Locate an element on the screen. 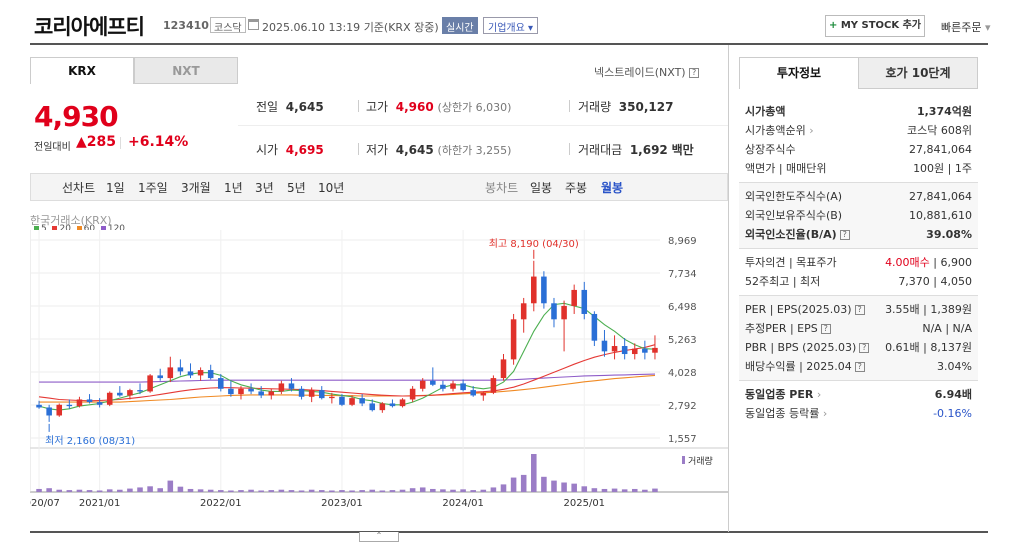  divider is located at coordinates (120, 143).